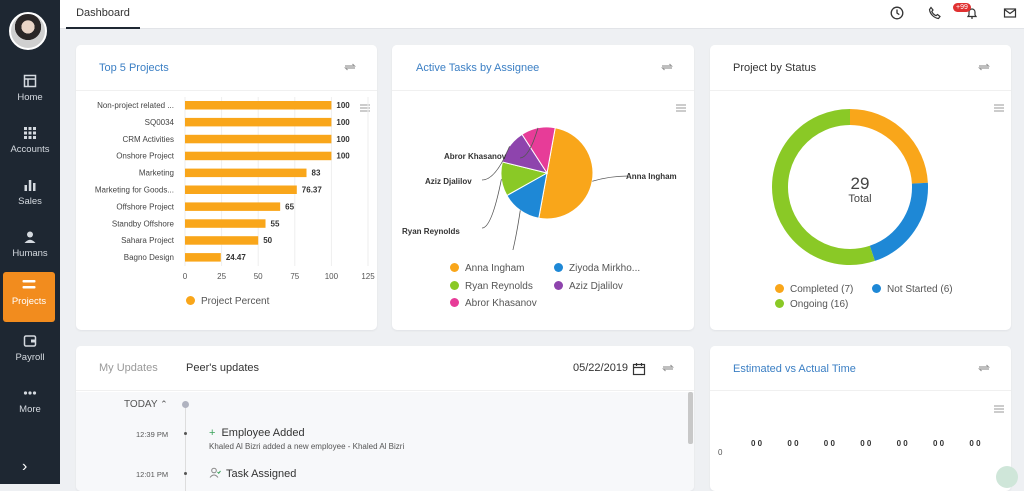 This screenshot has width=1024, height=491. I want to click on bell-icon, so click(972, 13).